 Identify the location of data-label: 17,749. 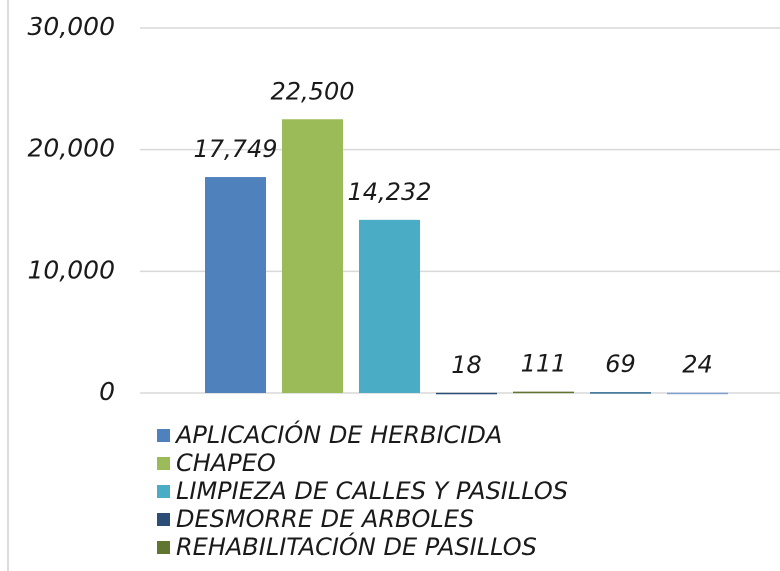
(236, 149).